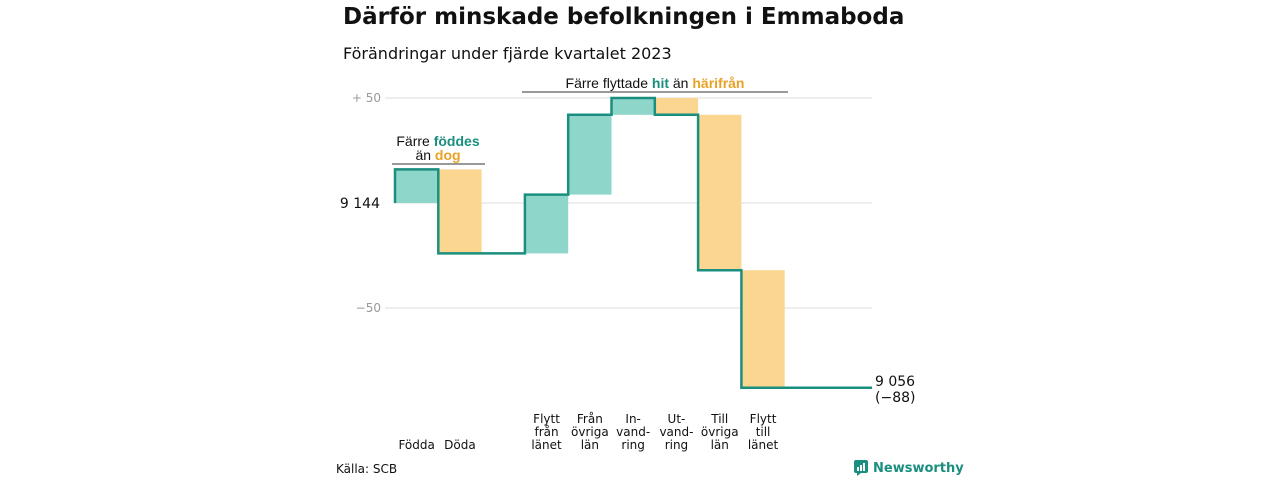 The width and height of the screenshot is (1280, 480). What do you see at coordinates (763, 432) in the screenshot?
I see `category-label: till` at bounding box center [763, 432].